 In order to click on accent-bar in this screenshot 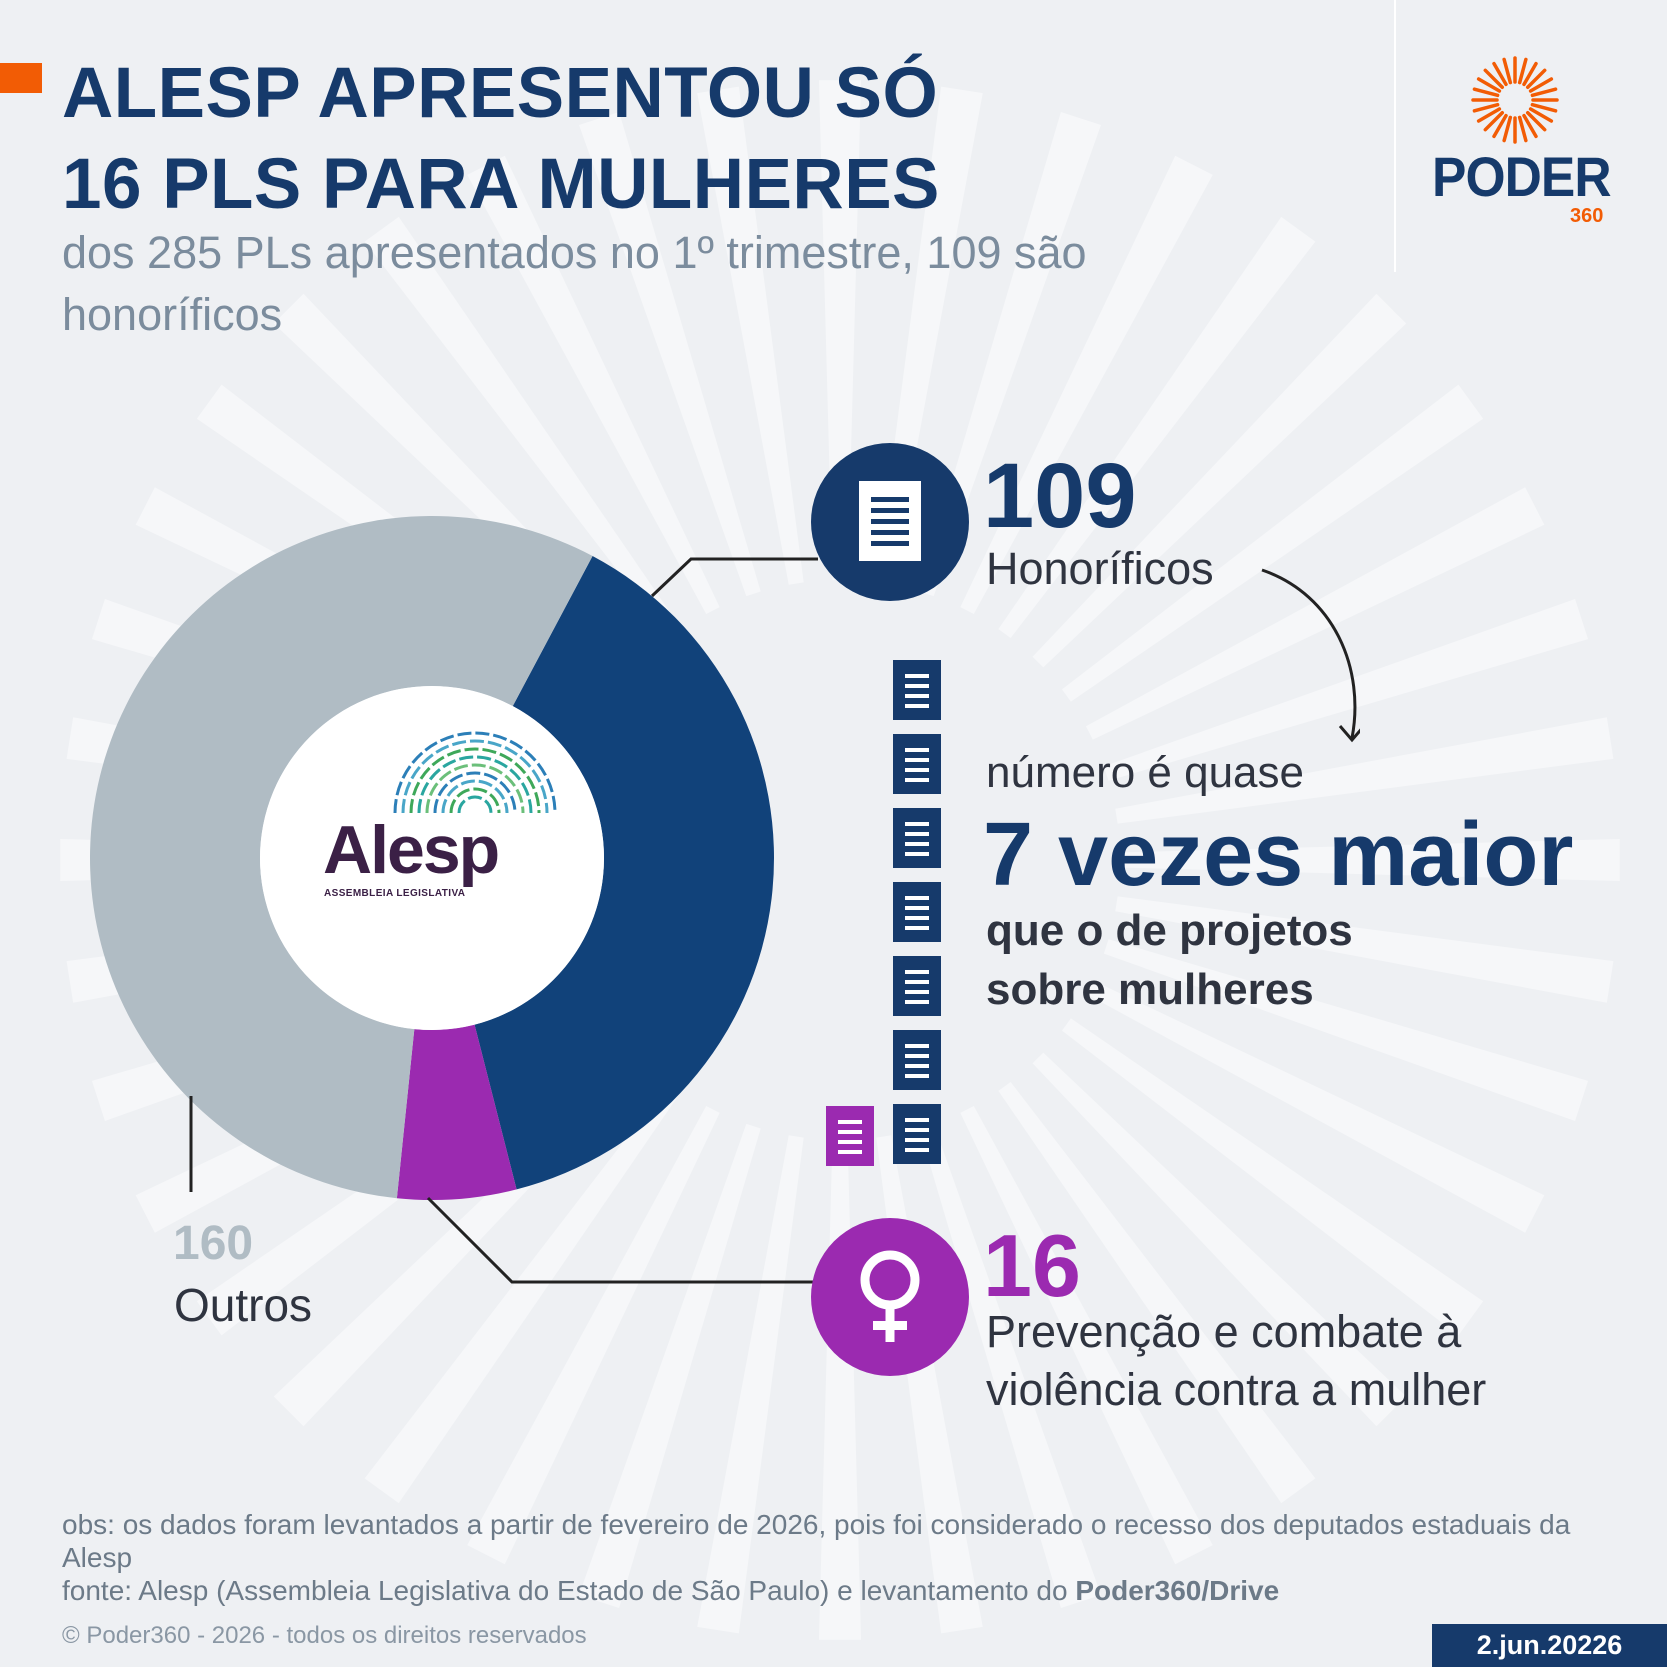, I will do `click(21, 78)`.